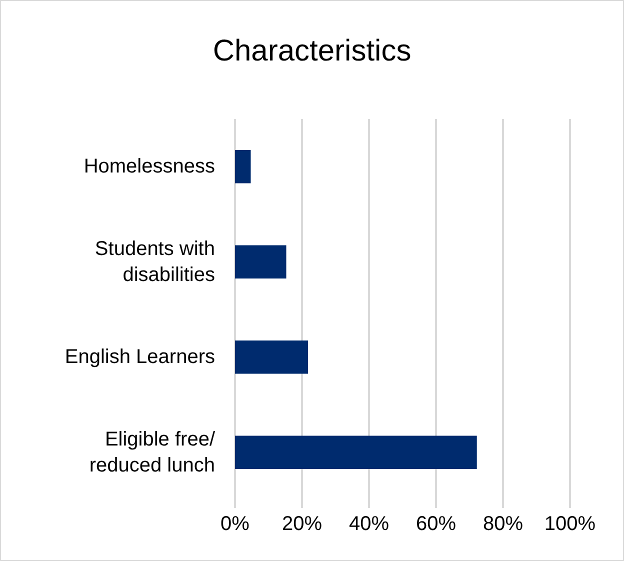  Describe the element at coordinates (235, 524) in the screenshot. I see `x-tick-label: 0%` at that location.